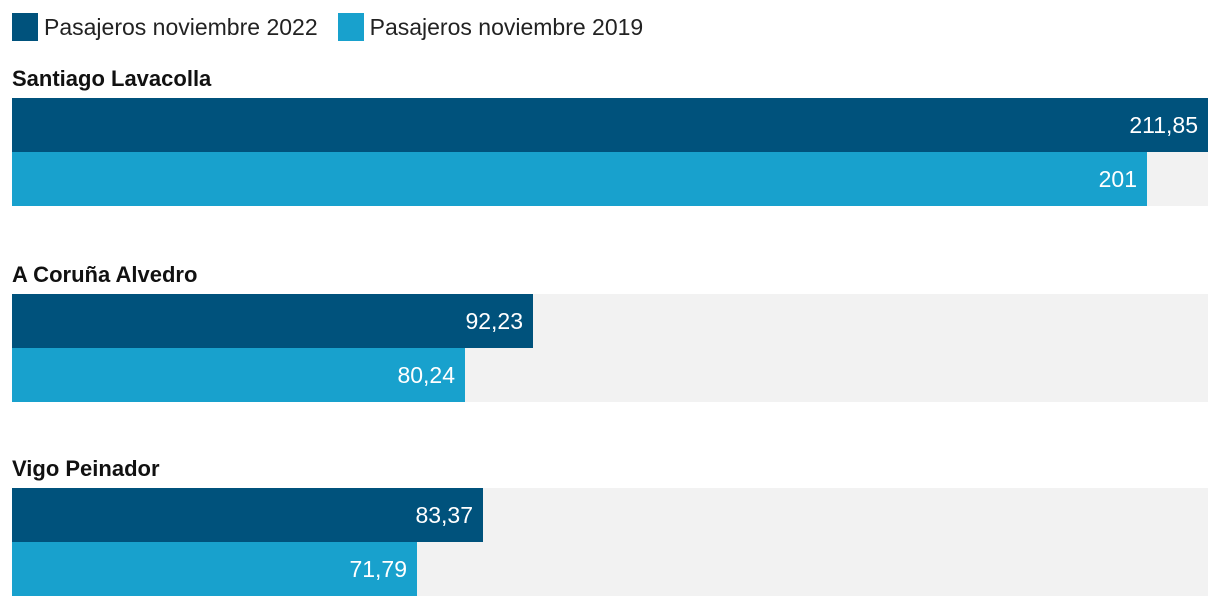  Describe the element at coordinates (112, 78) in the screenshot. I see `category-label-santiago: Santiago Lavacolla` at that location.